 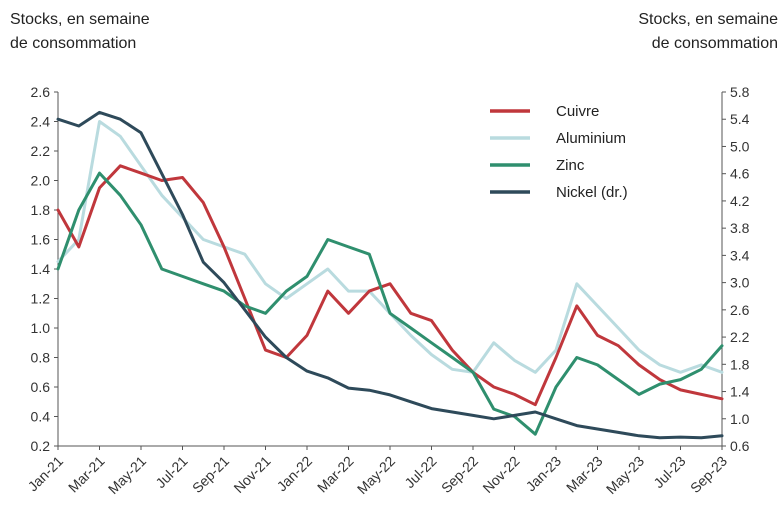 I want to click on y-left-tick-label: 2.4, so click(x=41, y=122).